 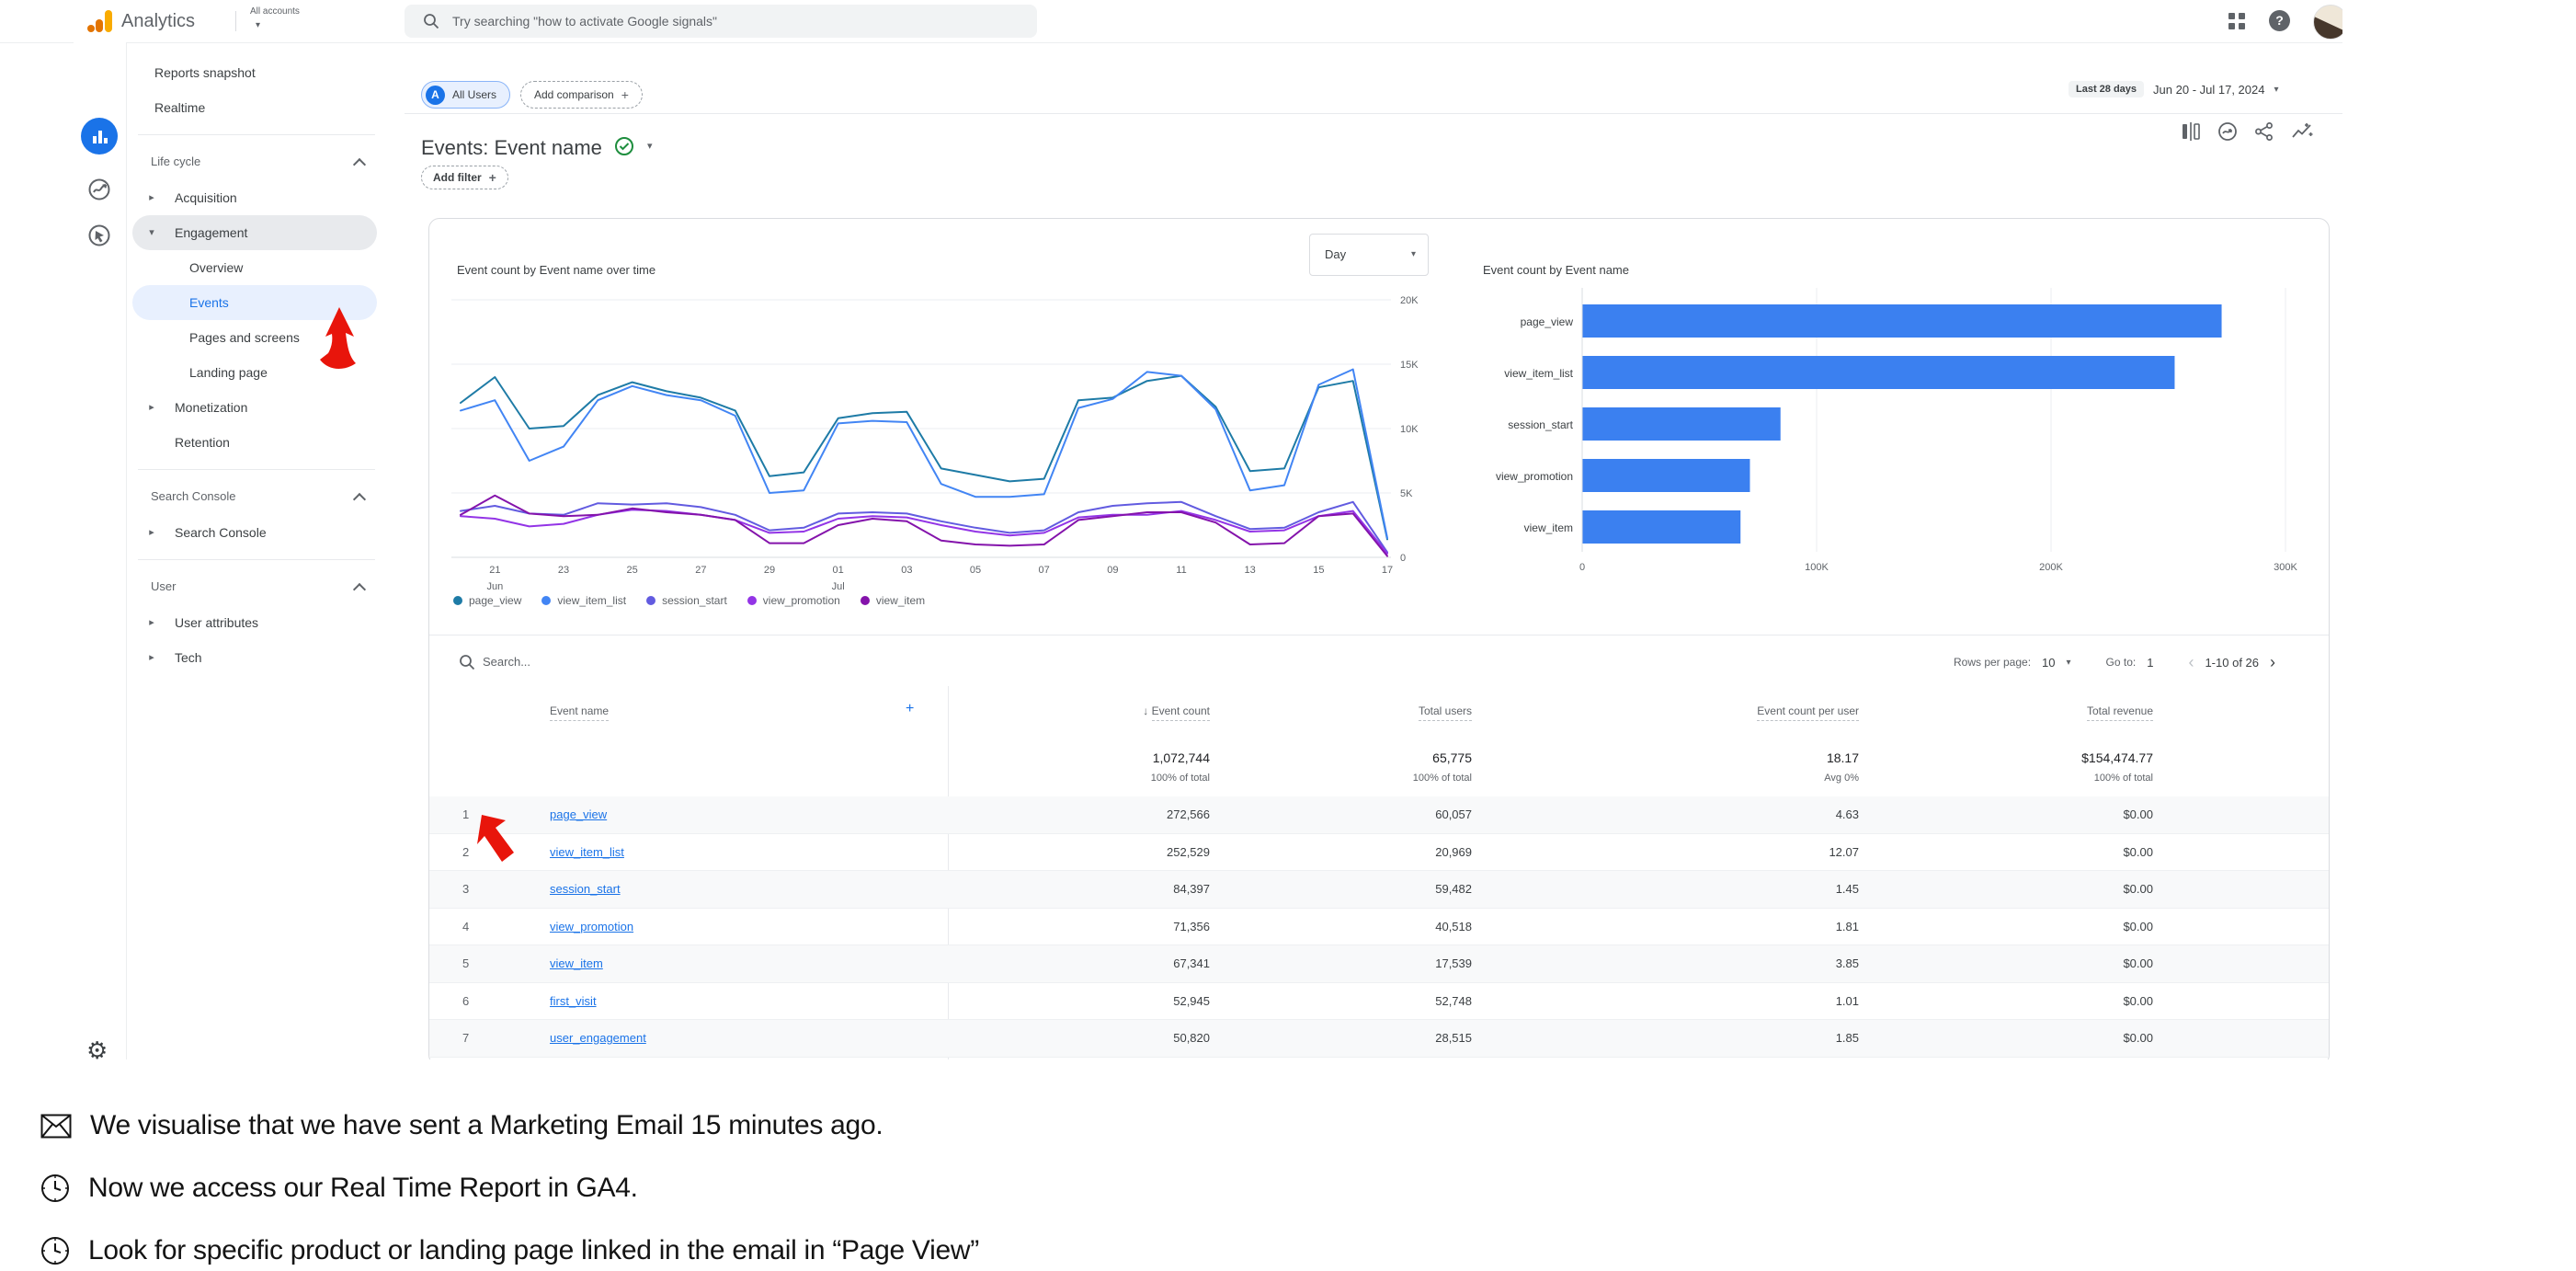 What do you see at coordinates (2191, 662) in the screenshot?
I see `prev-page-icon: ‹` at bounding box center [2191, 662].